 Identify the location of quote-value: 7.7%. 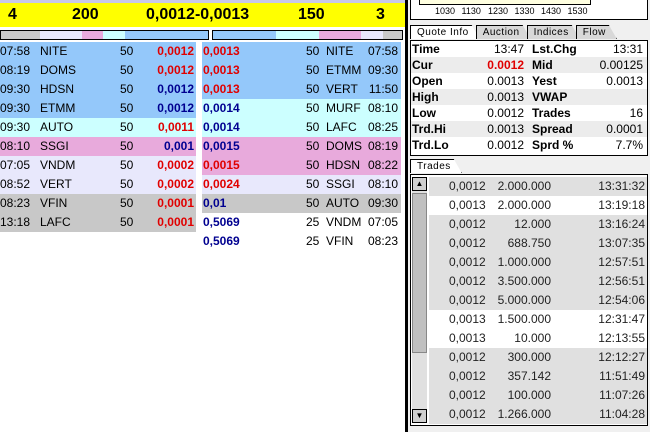
(629, 145).